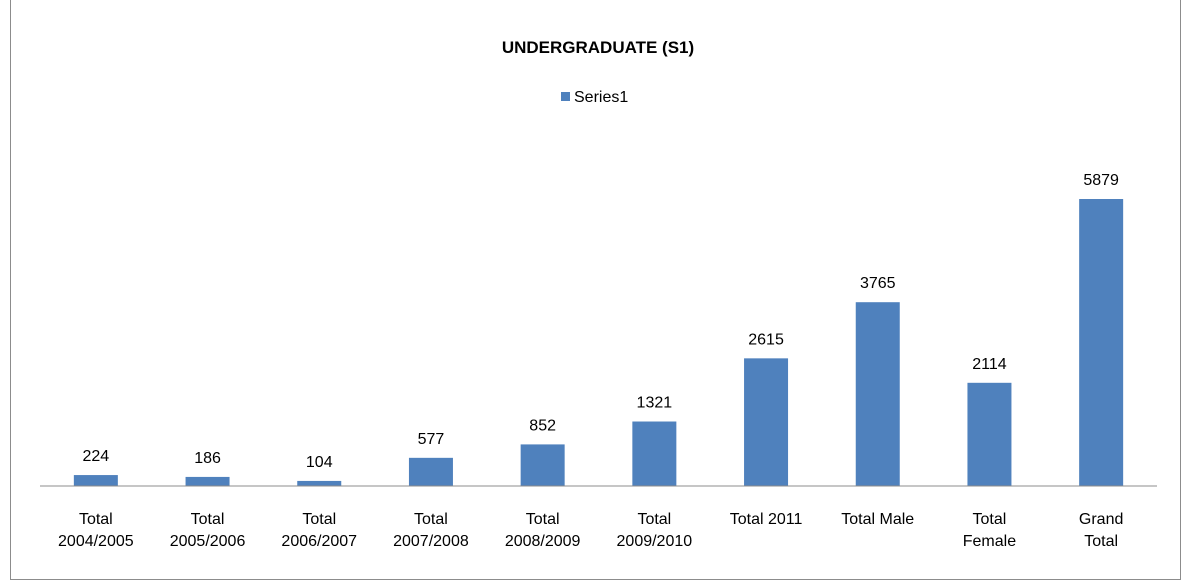  I want to click on x-tick-label: Total 2006/2007, so click(319, 530).